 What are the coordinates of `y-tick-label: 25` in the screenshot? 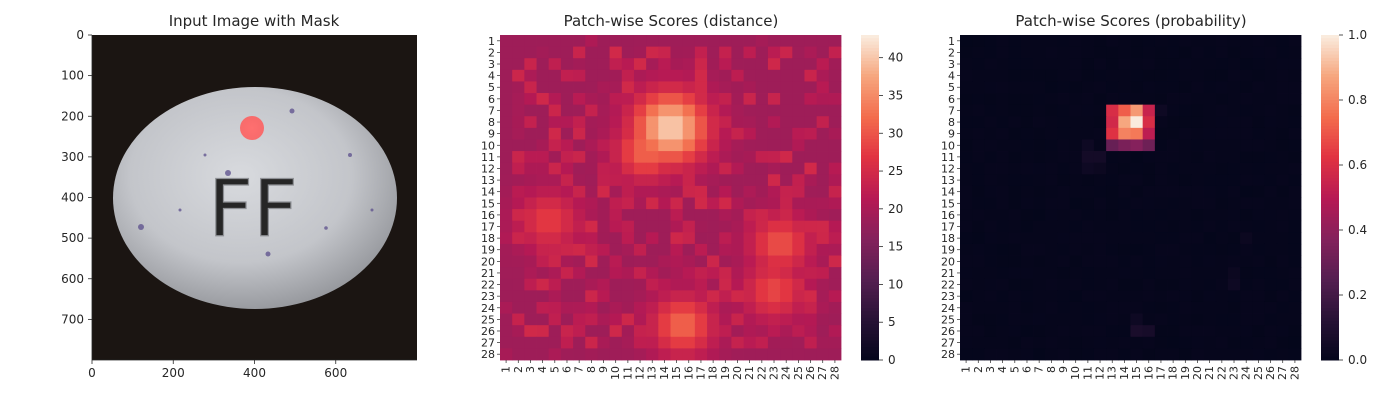 It's located at (948, 319).